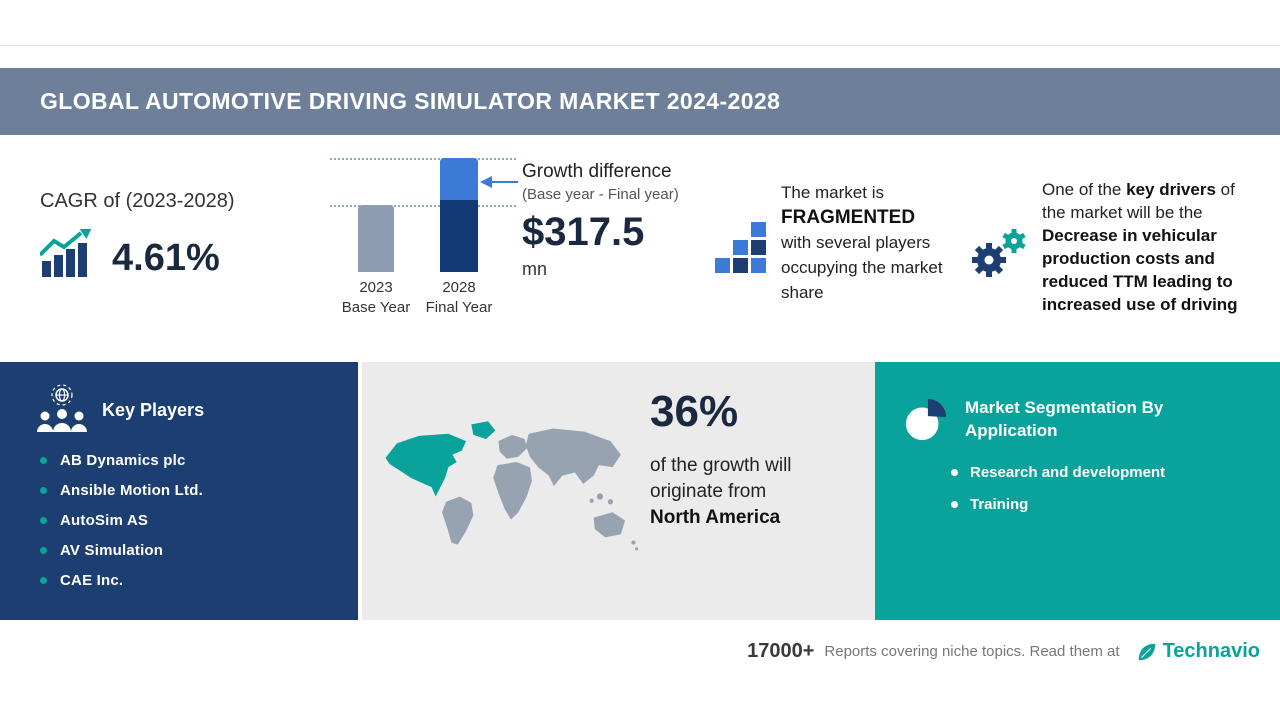 The image size is (1280, 720). I want to click on key-player-name: AV Simulation, so click(112, 550).